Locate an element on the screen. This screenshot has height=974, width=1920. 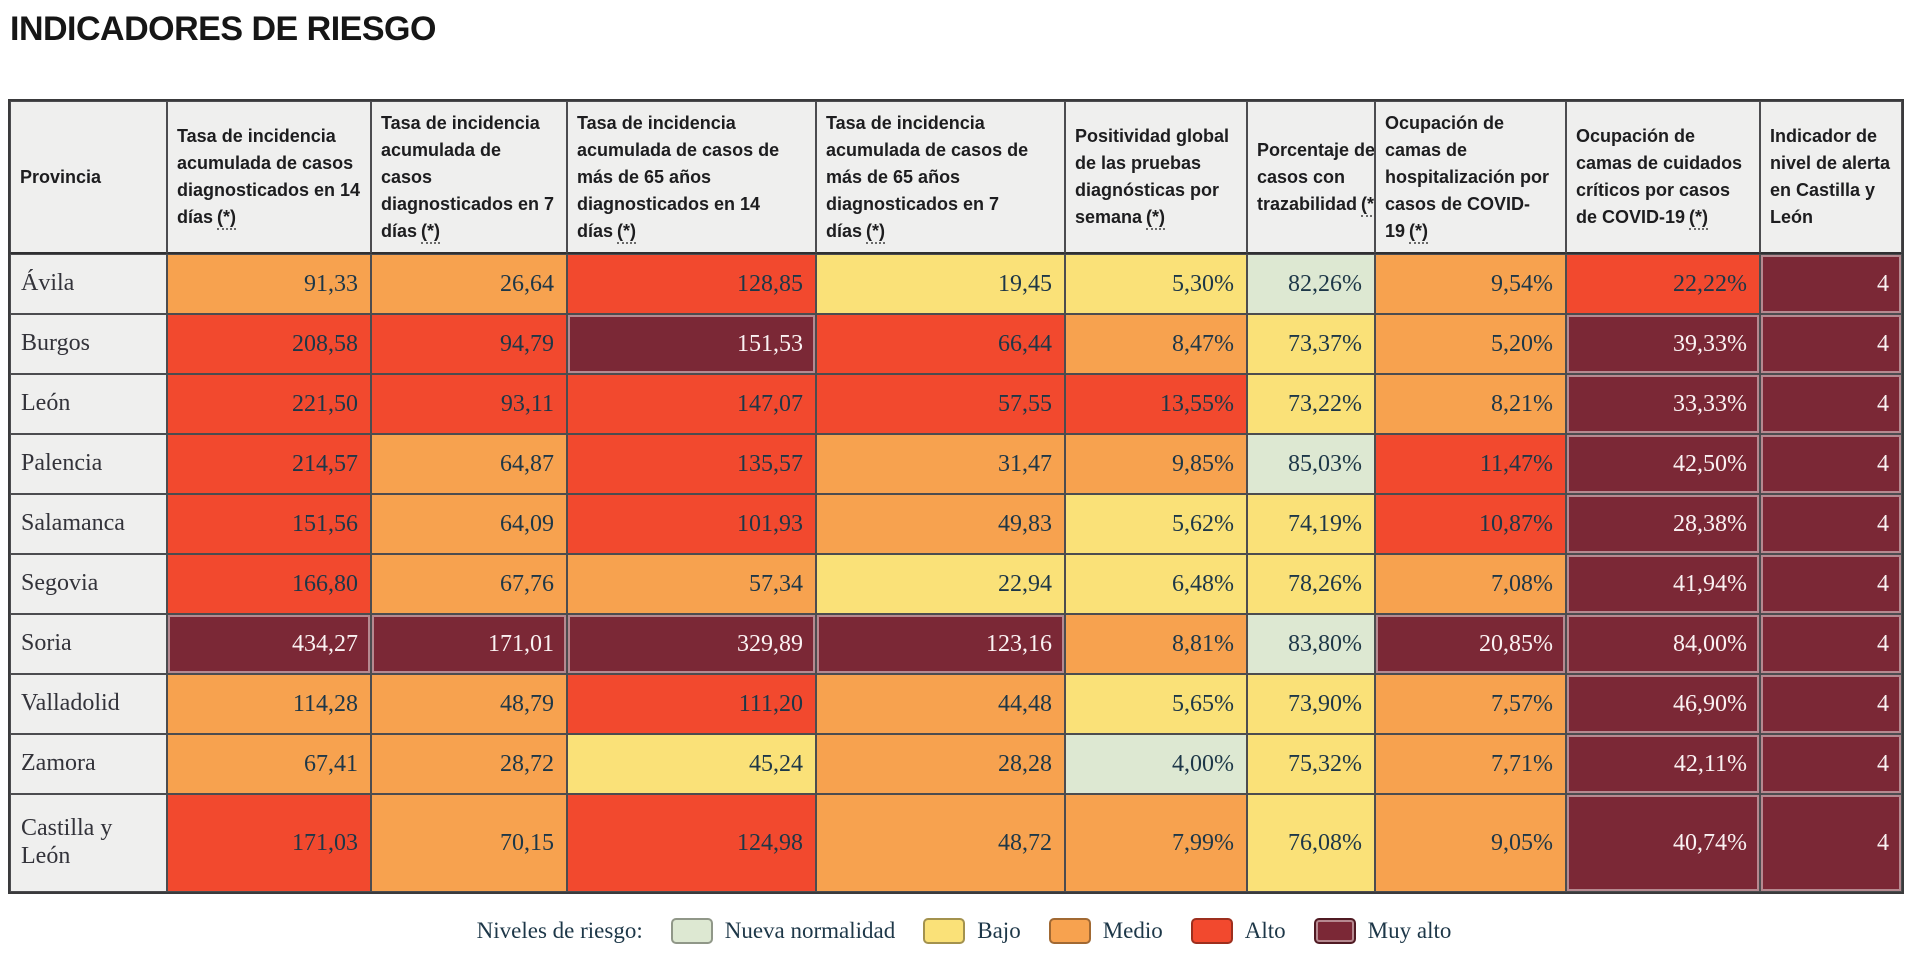
legend-item-label: Medio is located at coordinates (1132, 930).